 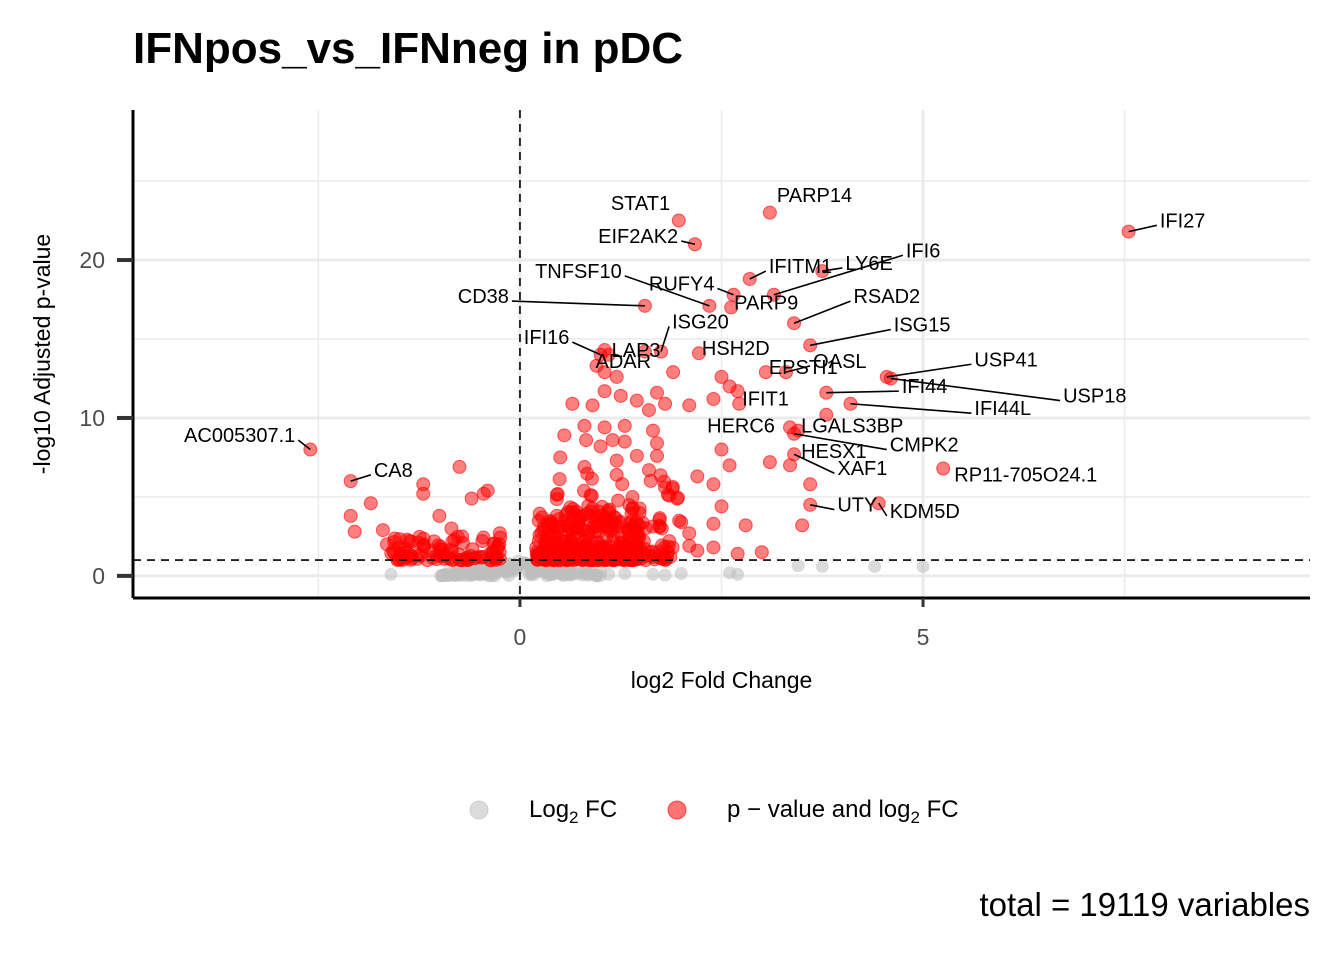 I want to click on gene-label: PARP14, so click(x=814, y=196).